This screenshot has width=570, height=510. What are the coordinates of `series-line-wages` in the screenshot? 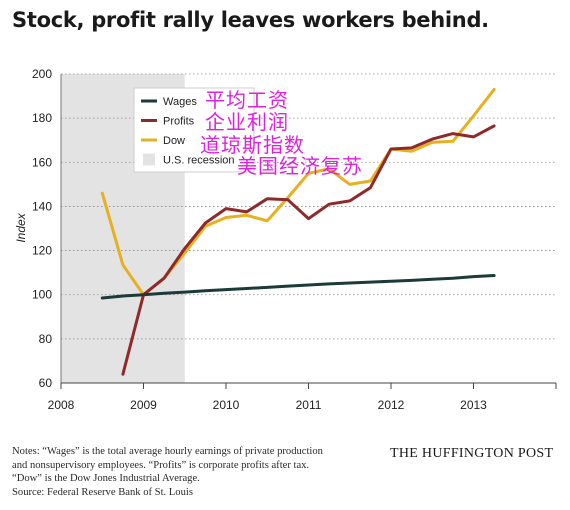 It's located at (298, 287).